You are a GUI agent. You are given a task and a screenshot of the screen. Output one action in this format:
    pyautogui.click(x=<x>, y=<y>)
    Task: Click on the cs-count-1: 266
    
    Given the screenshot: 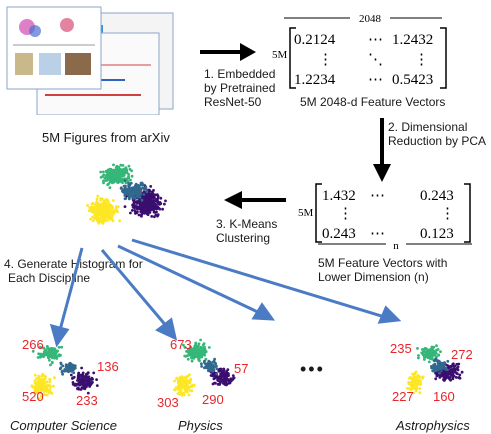 What is the action you would take?
    pyautogui.click(x=33, y=344)
    